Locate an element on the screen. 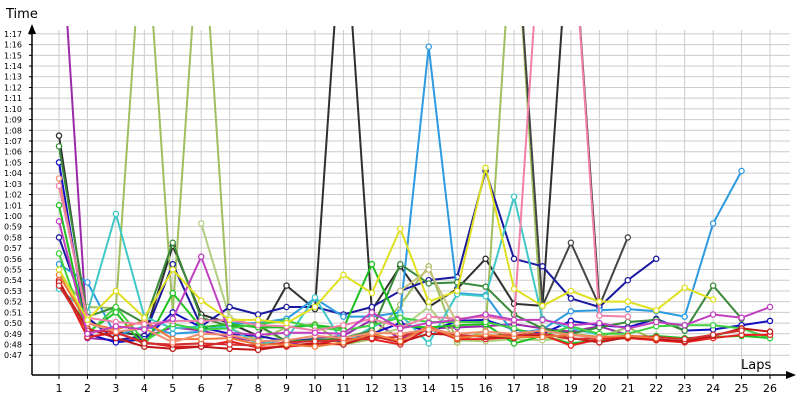 The height and width of the screenshot is (400, 800). x-tick-label: 20 is located at coordinates (599, 388).